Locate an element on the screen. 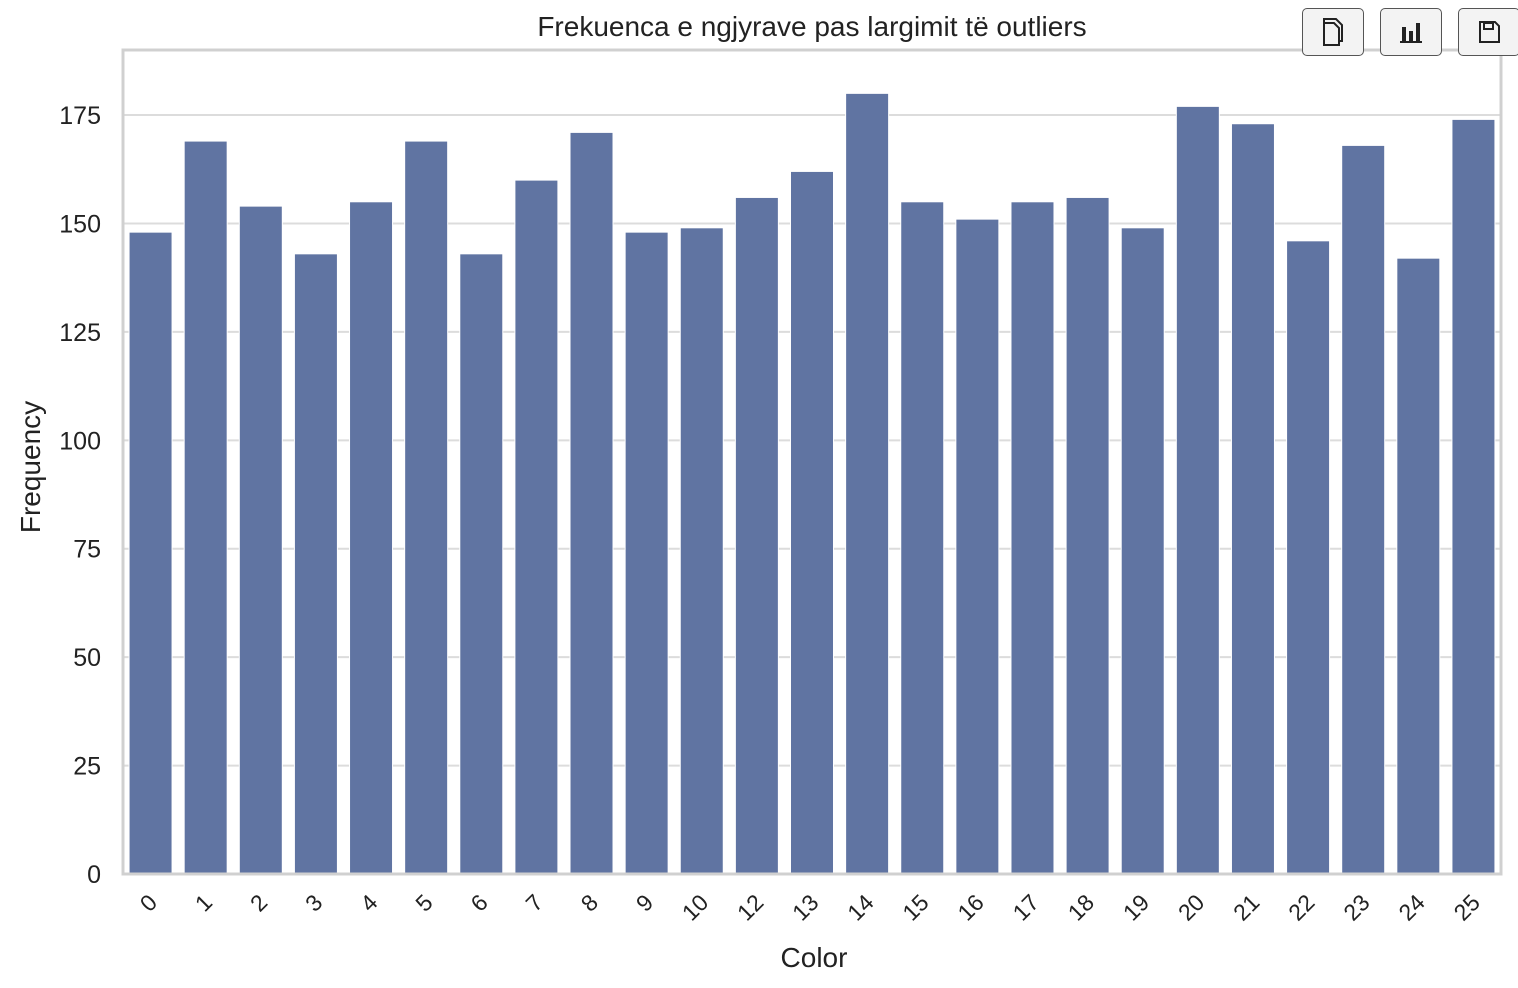 The width and height of the screenshot is (1518, 988). x-tick-label: 25 is located at coordinates (1466, 907).